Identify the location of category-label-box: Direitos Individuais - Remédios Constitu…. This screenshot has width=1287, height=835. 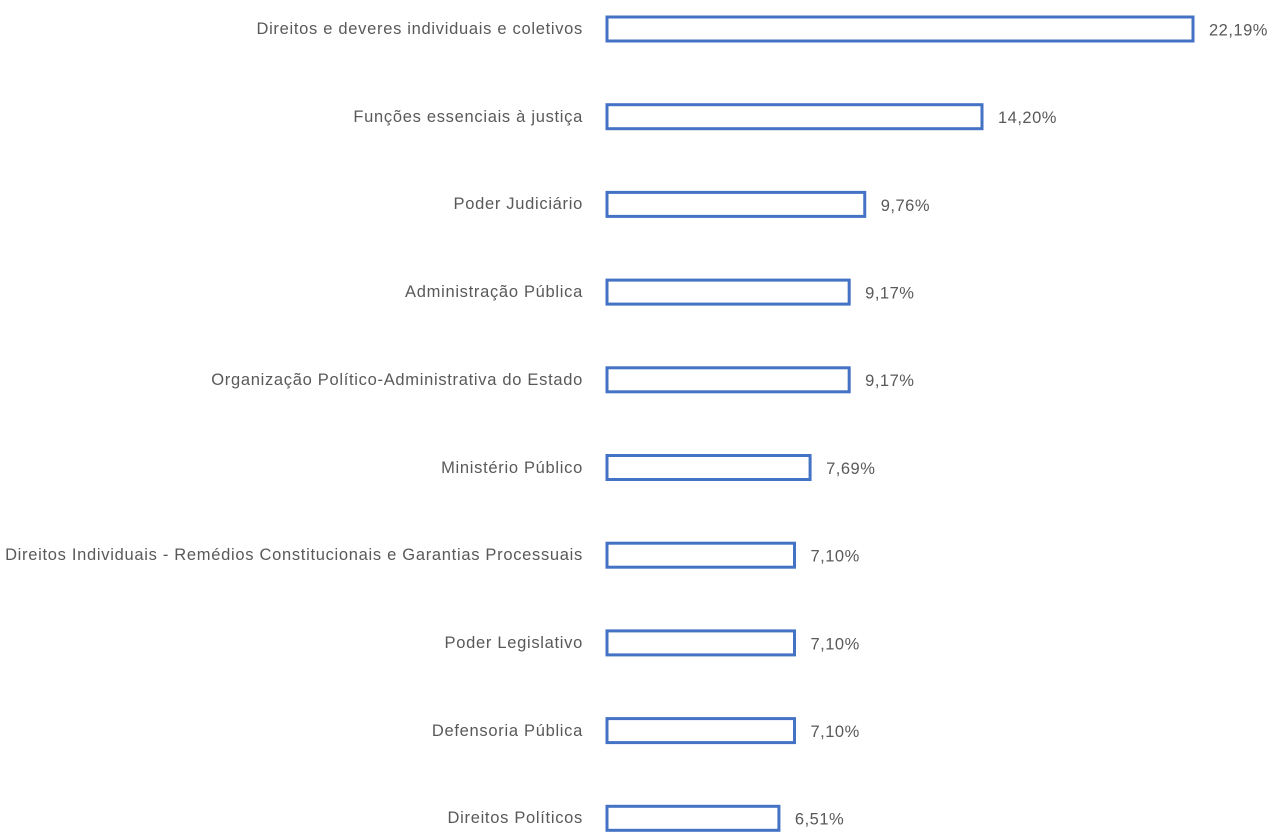
(291, 555).